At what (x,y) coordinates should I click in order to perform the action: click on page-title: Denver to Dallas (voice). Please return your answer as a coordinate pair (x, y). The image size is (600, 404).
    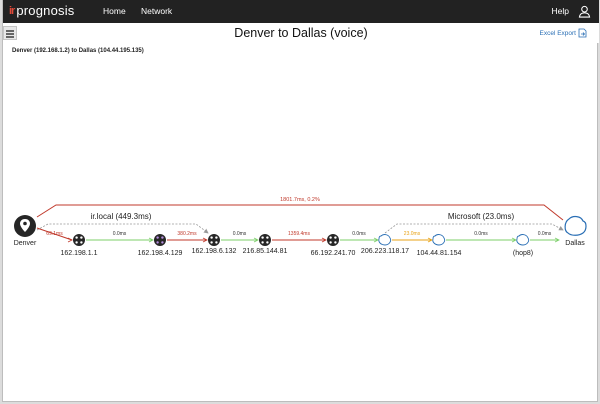
    Looking at the image, I should click on (301, 33).